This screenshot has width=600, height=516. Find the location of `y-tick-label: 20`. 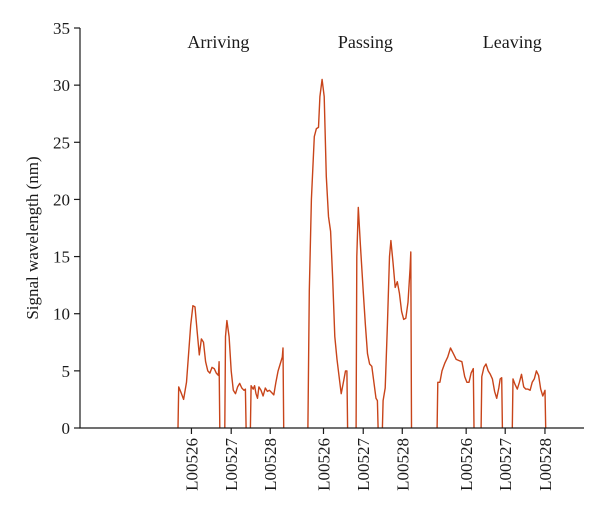

y-tick-label: 20 is located at coordinates (61, 199).